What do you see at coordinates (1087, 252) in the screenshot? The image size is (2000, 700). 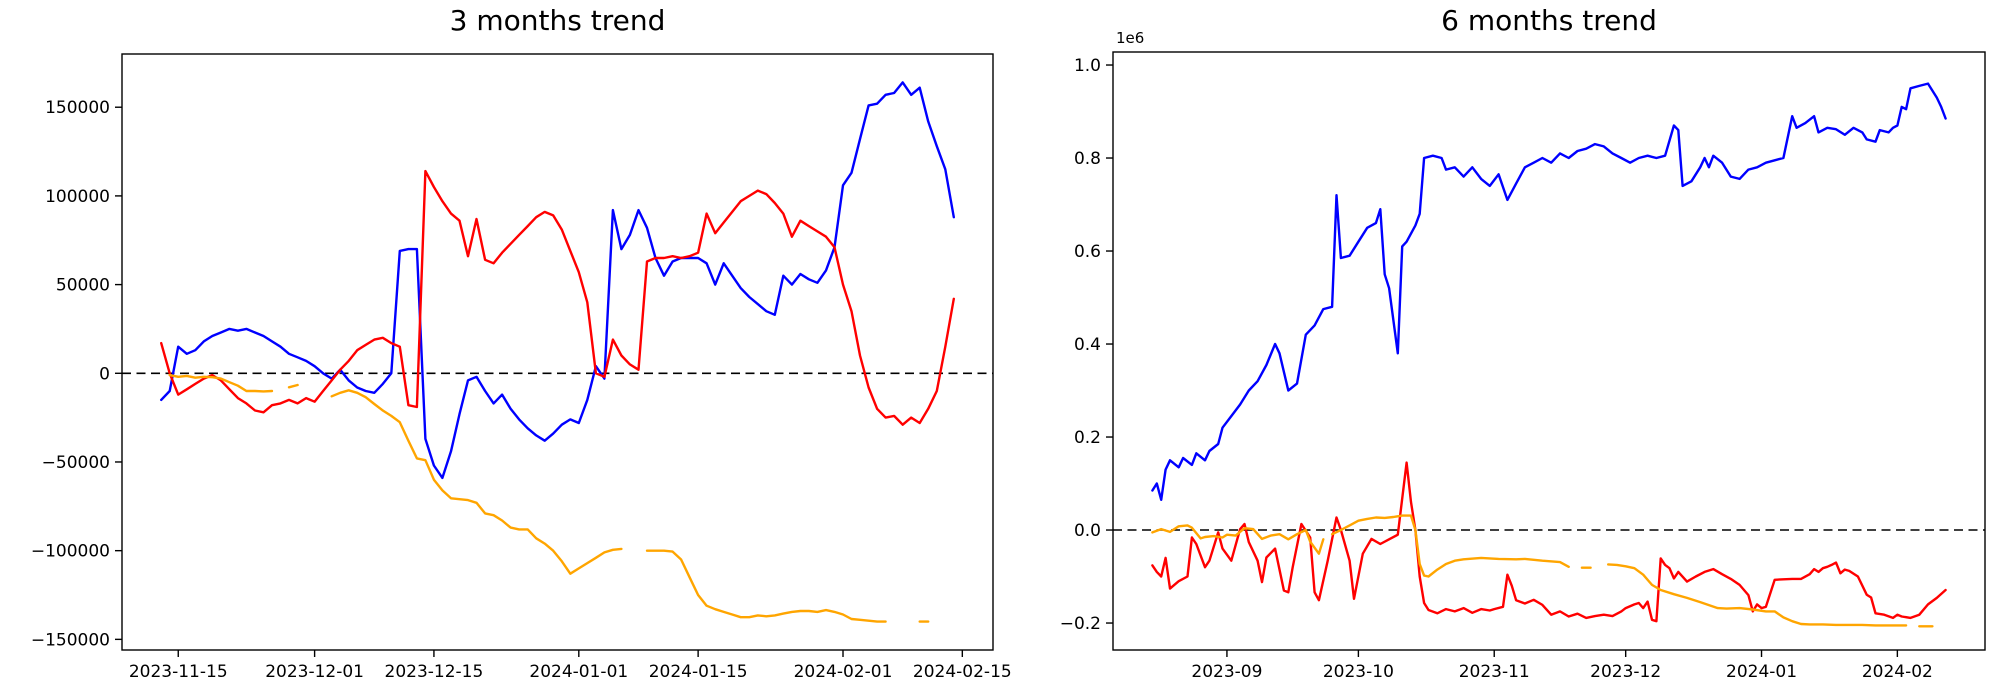 I see `chart-6-months-ytick-label-2: 0.6` at bounding box center [1087, 252].